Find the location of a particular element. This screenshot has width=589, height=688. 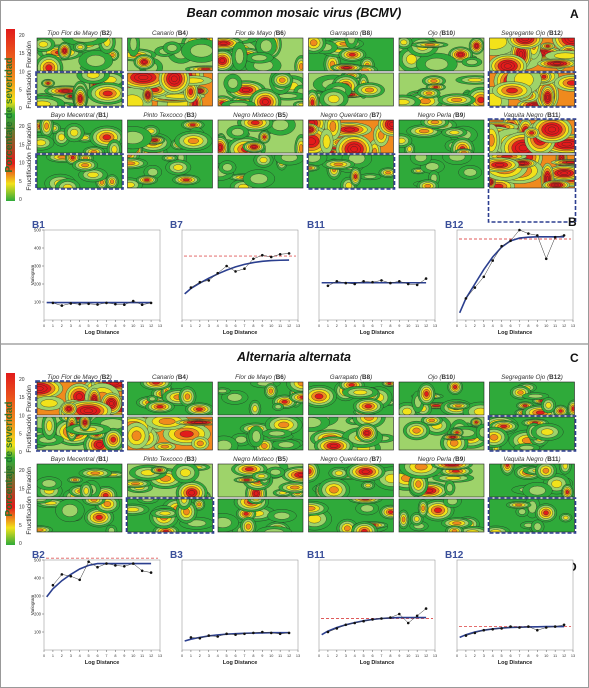

map-label: Bayo Mecentral (B1) is located at coordinates (80, 115).